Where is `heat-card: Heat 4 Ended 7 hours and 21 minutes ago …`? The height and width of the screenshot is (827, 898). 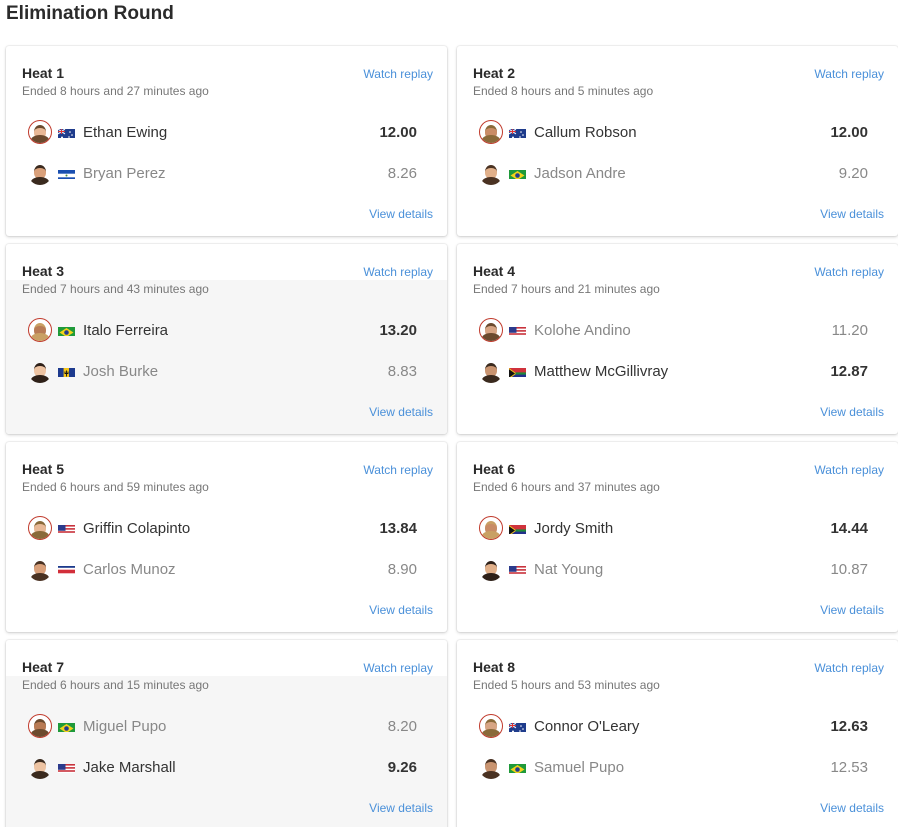
heat-card: Heat 4 Ended 7 hours and 21 minutes ago … is located at coordinates (677, 339).